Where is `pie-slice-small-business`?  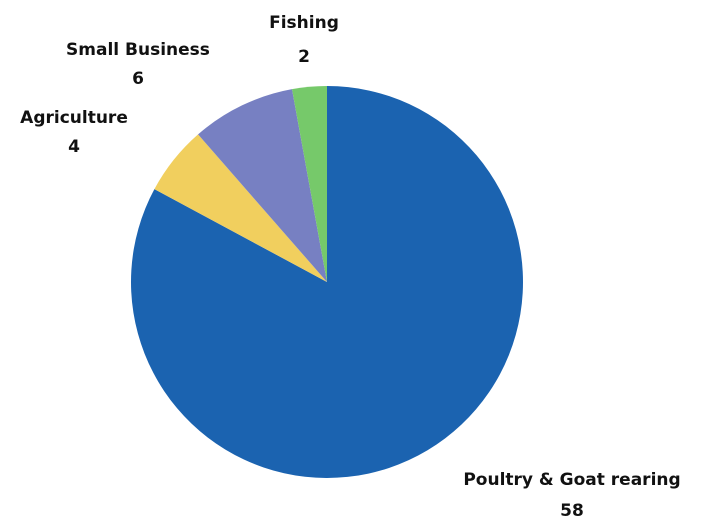
pie-slice-small-business is located at coordinates (262, 185).